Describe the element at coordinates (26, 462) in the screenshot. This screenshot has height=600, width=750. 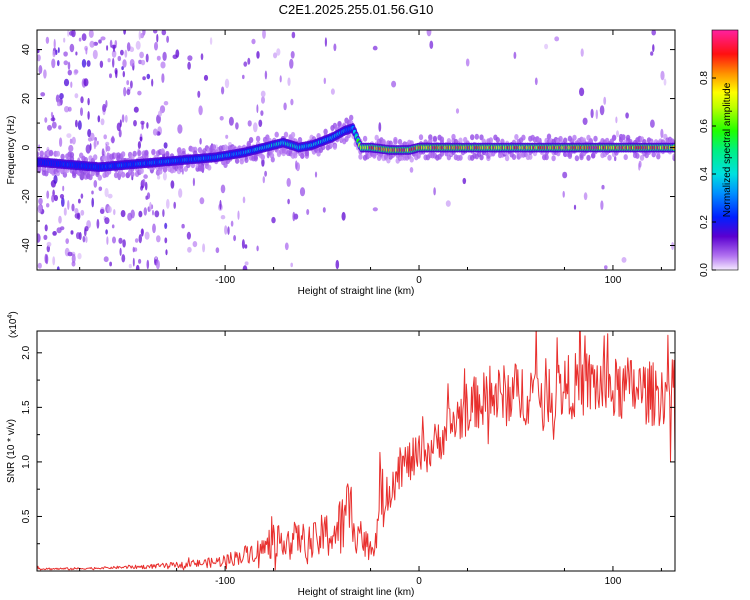
I see `snr-ytick-label: 1.0` at that location.